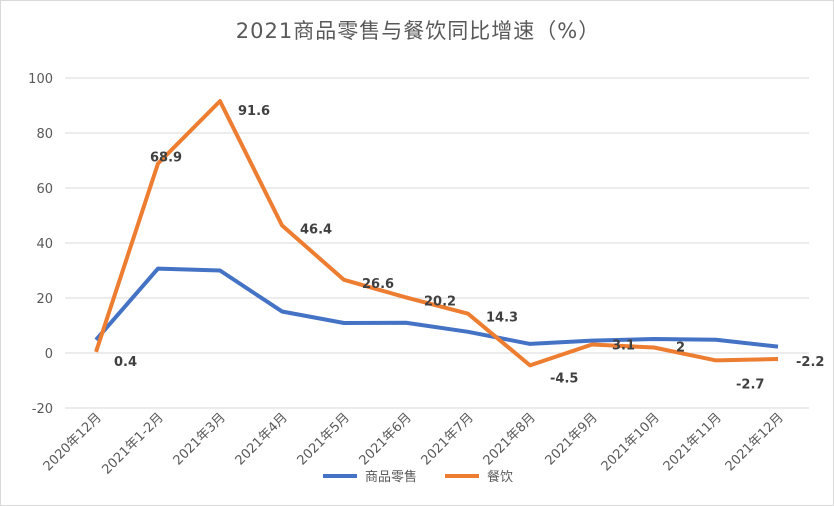 The width and height of the screenshot is (834, 506). Describe the element at coordinates (386, 439) in the screenshot. I see `x-tick-label: 2021年6月` at that location.